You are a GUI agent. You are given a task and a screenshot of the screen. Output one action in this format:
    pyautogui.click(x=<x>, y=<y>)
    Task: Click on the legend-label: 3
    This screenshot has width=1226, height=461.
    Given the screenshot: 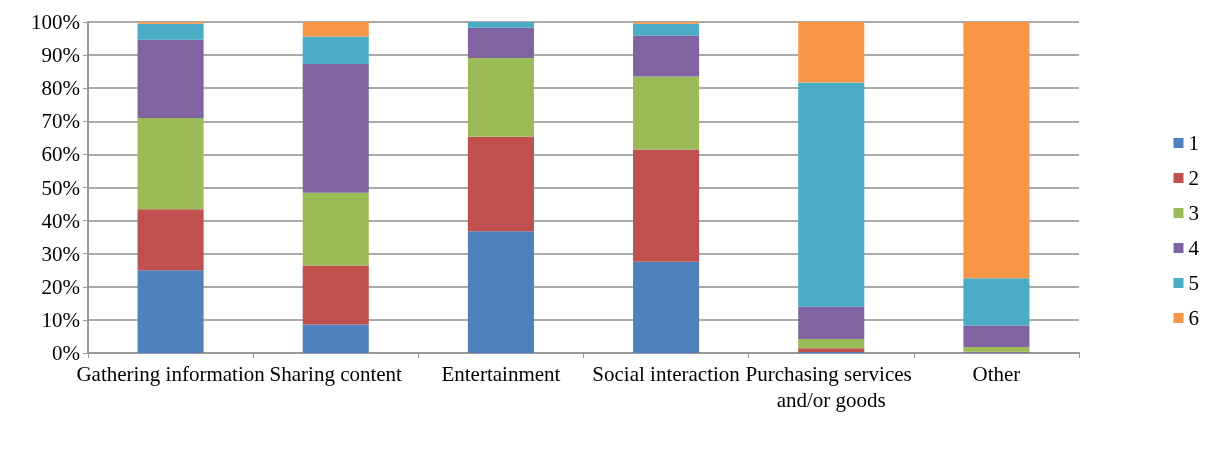 What is the action you would take?
    pyautogui.click(x=1193, y=213)
    